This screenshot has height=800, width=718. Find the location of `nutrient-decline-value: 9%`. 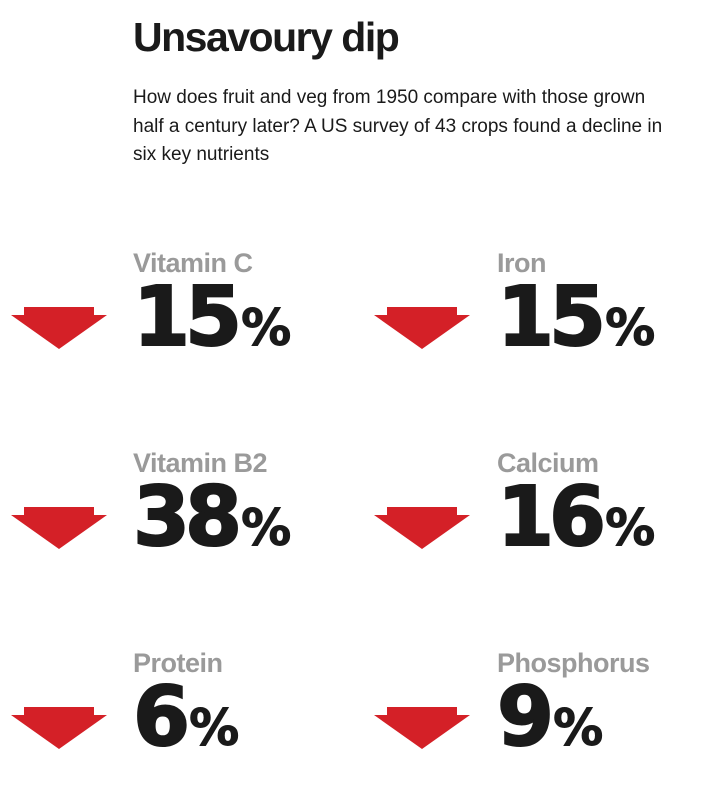

nutrient-decline-value: 9% is located at coordinates (550, 717).